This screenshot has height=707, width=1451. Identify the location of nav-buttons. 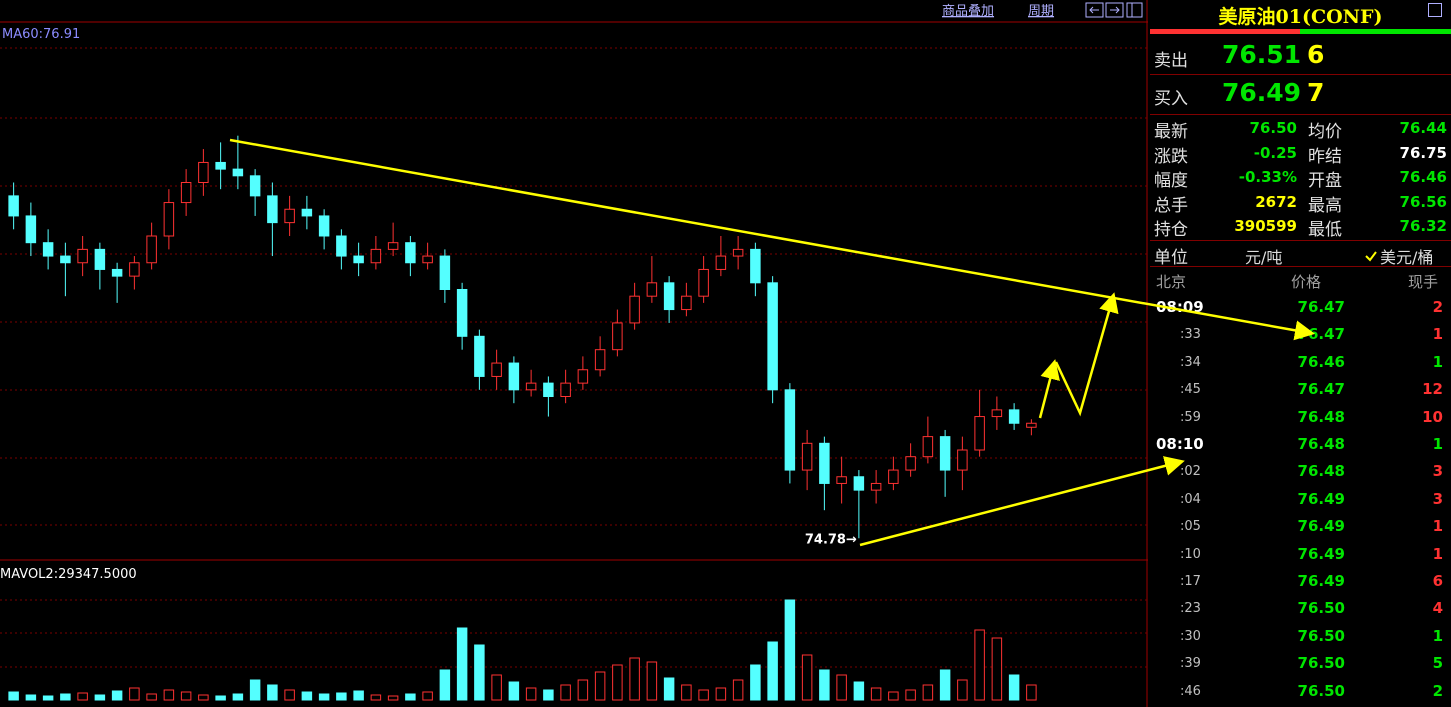
(1114, 10).